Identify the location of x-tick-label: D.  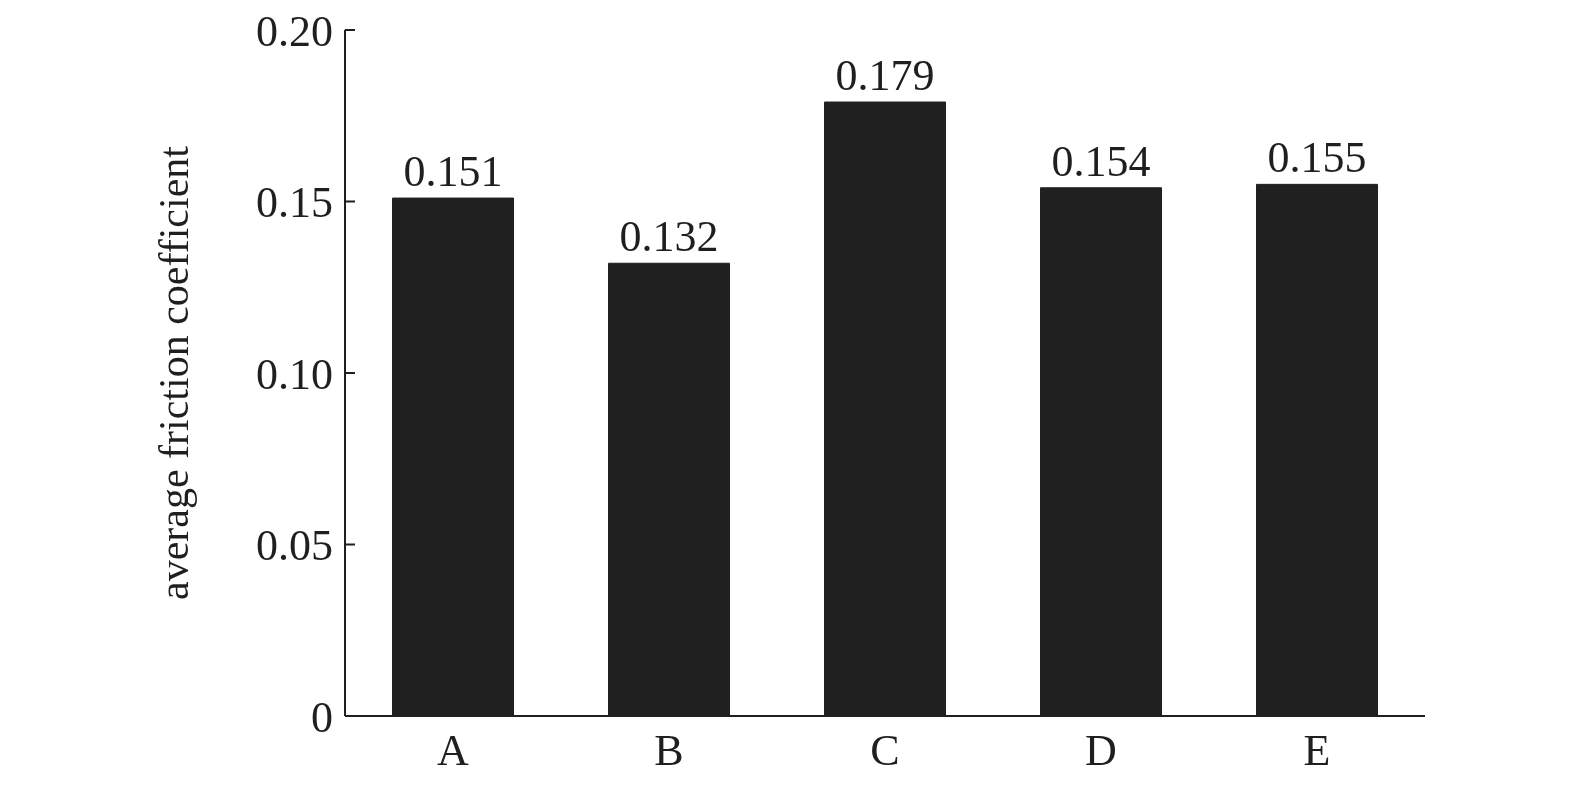
(1101, 751).